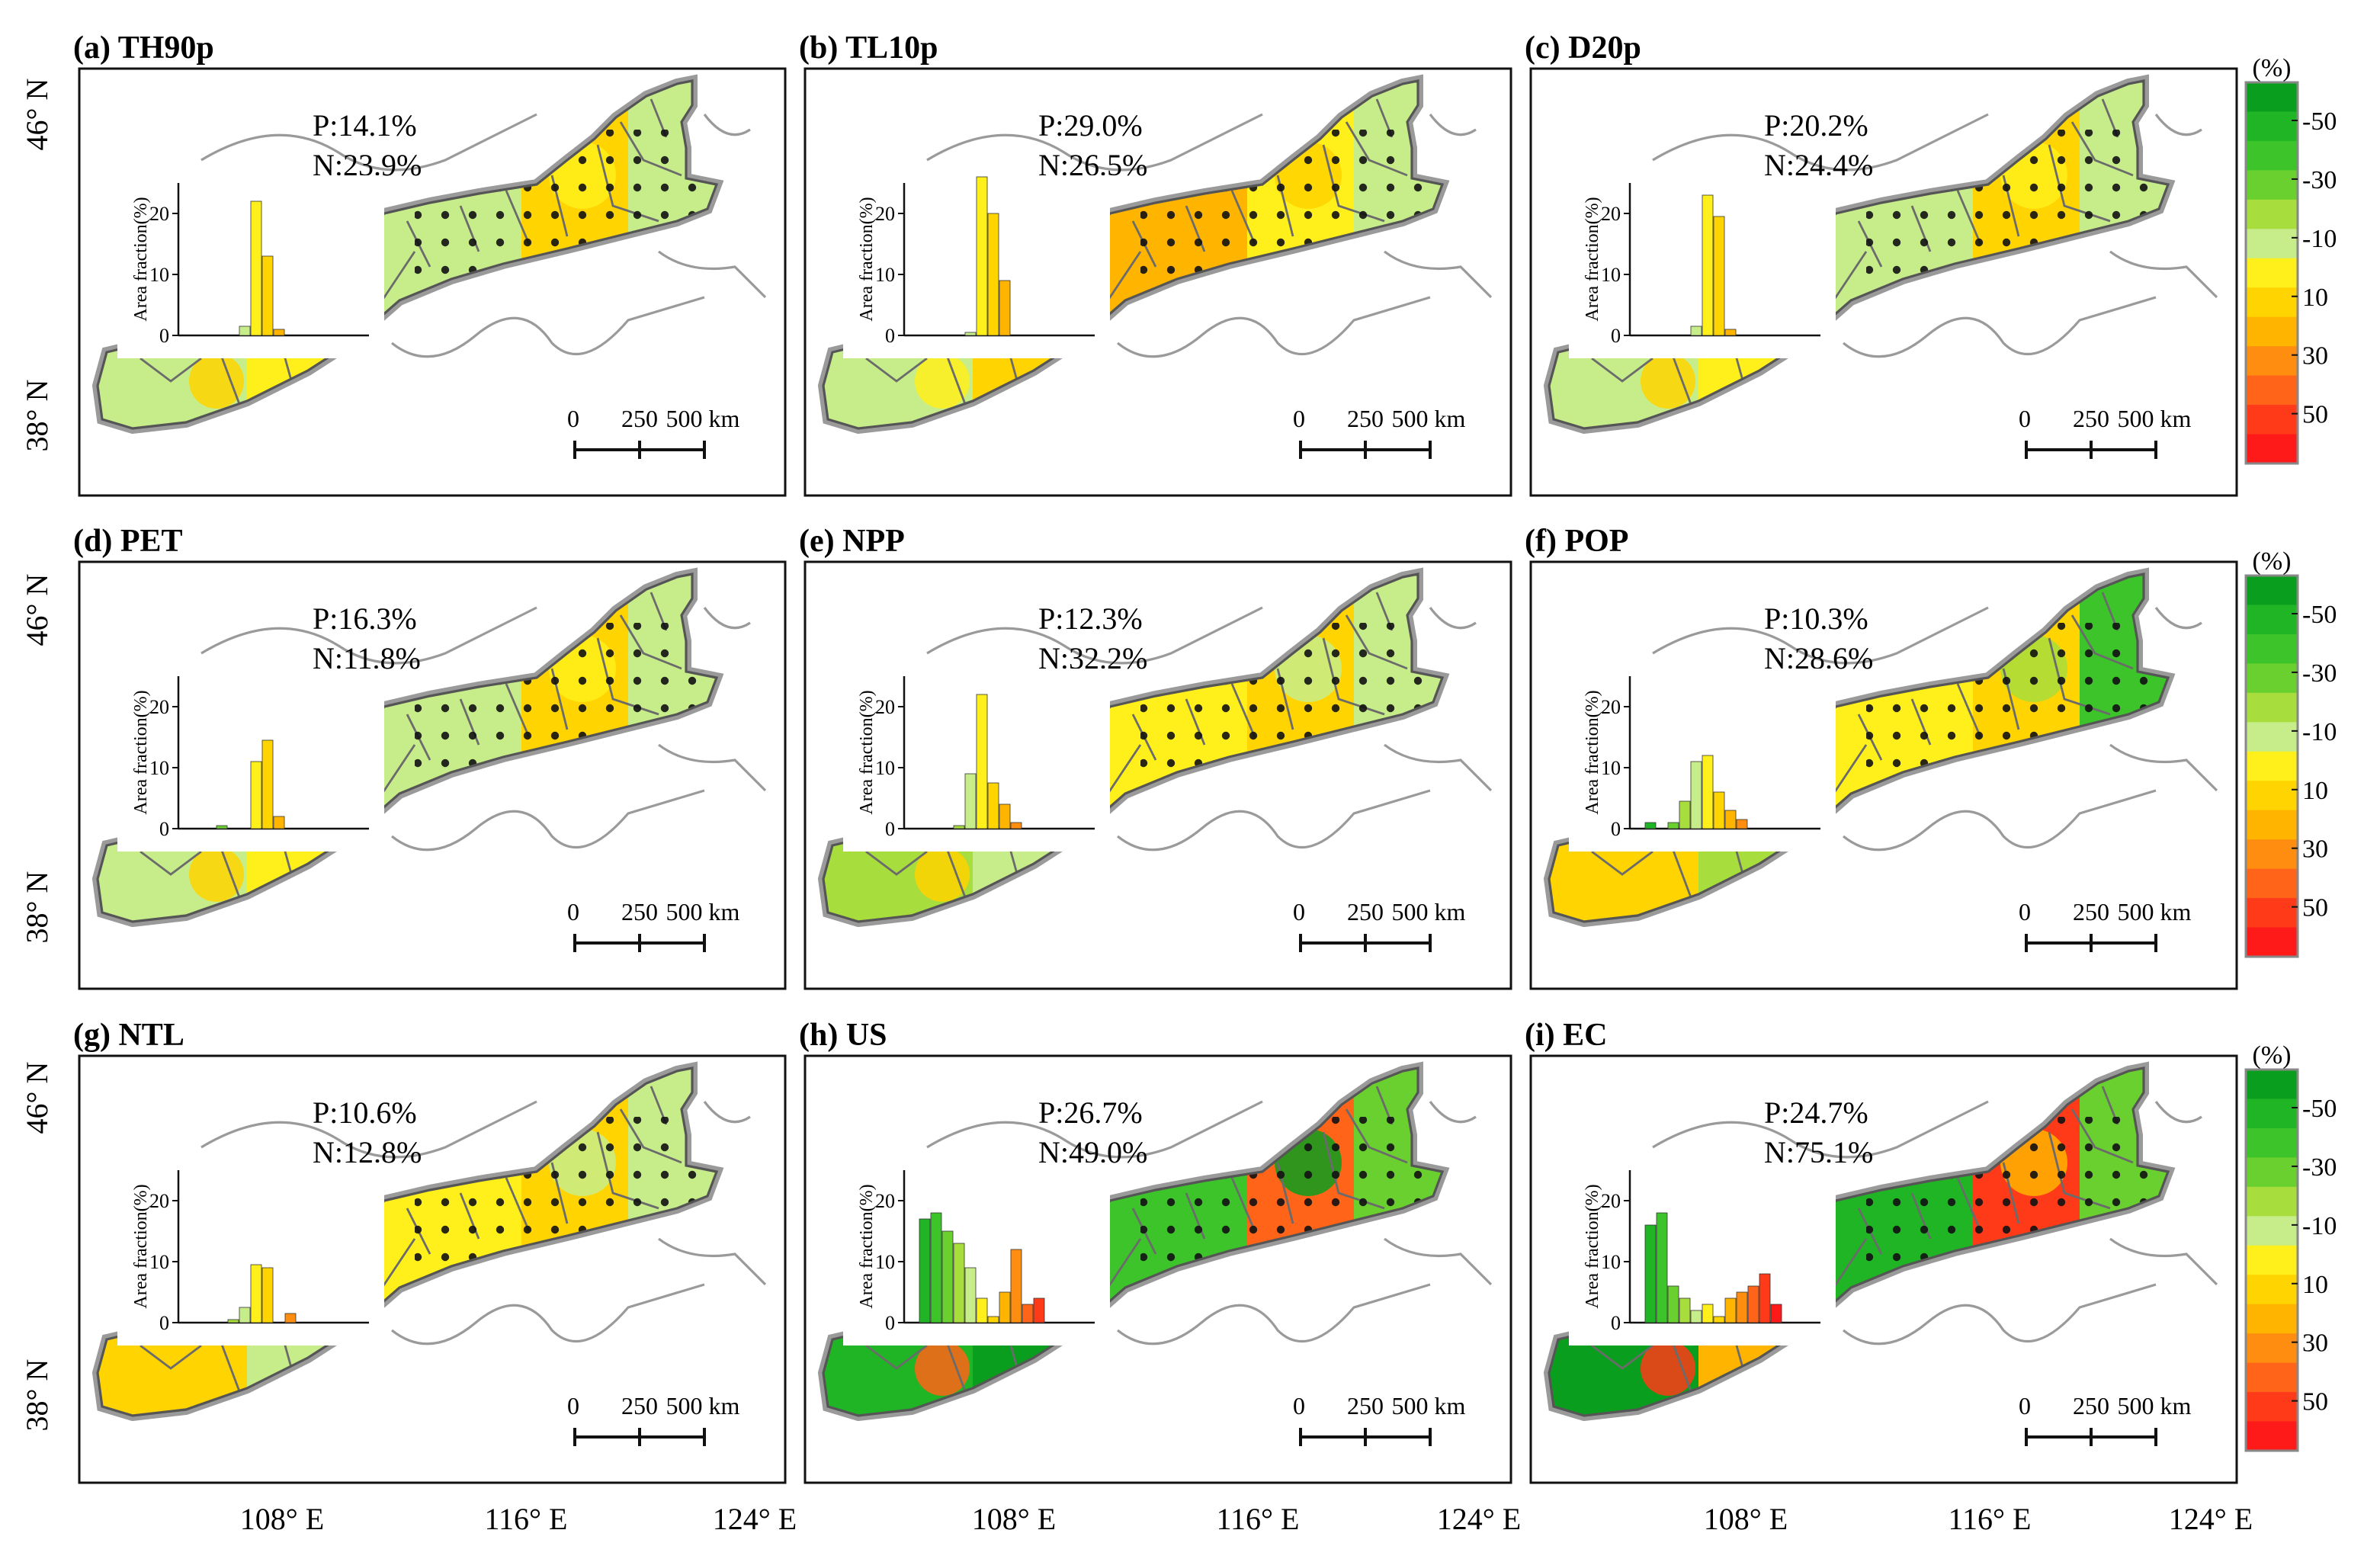  What do you see at coordinates (2315, 1343) in the screenshot?
I see `colorbar-tick-label: 30` at bounding box center [2315, 1343].